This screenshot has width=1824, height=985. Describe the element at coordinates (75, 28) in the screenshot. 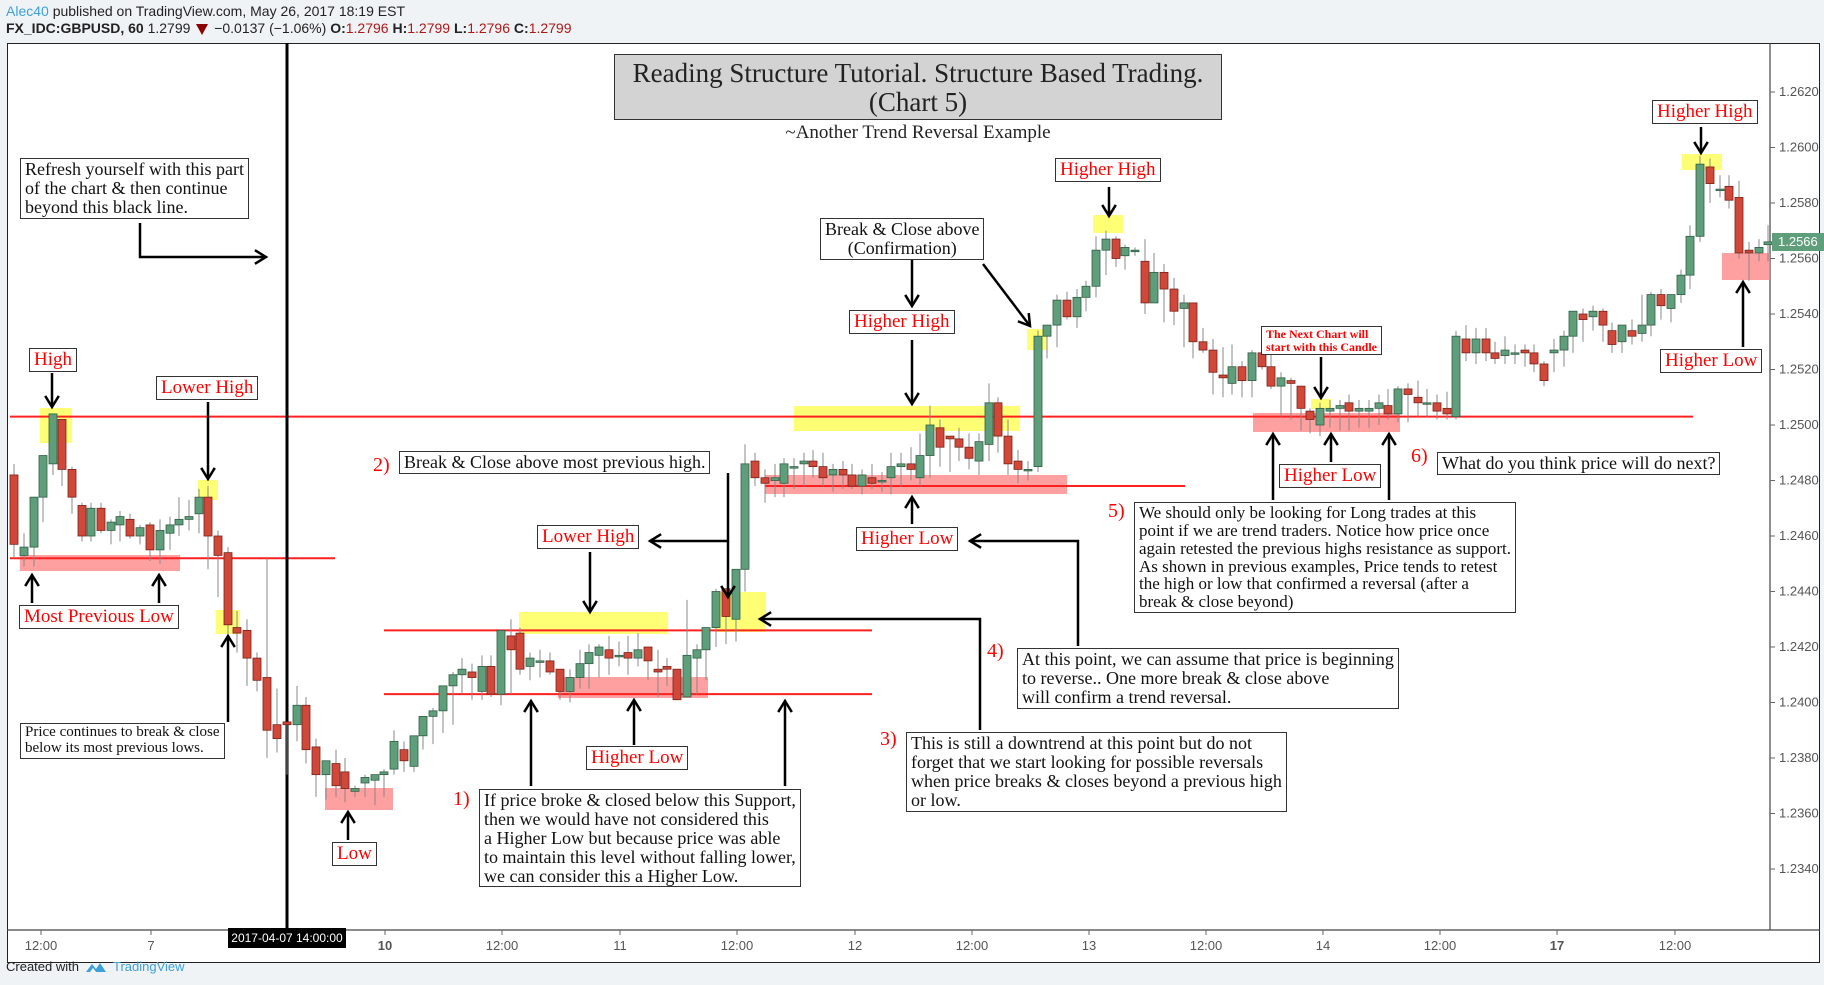

I see `symbol: FX_IDC:GBPUSD, 60` at that location.